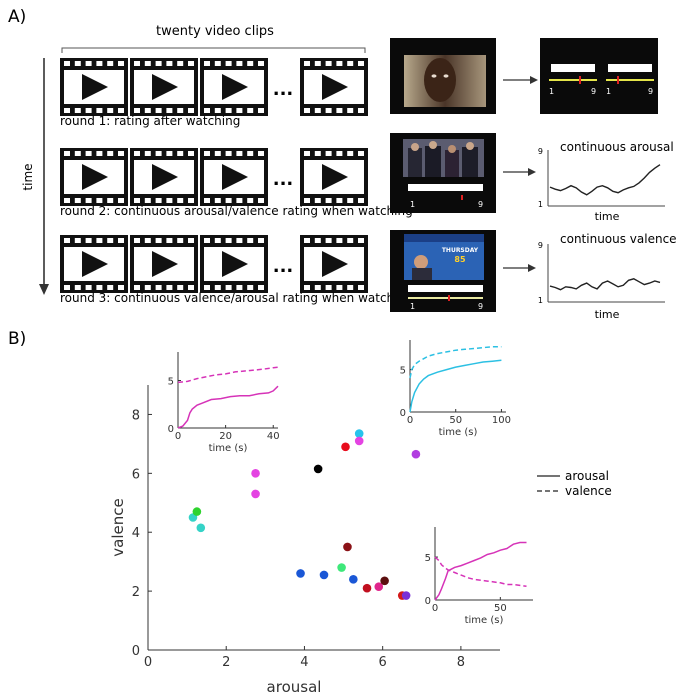 This screenshot has width=678, height=697. What do you see at coordinates (443, 271) in the screenshot?
I see `video-screen-3: THURSDAY 85 1 9` at bounding box center [443, 271].